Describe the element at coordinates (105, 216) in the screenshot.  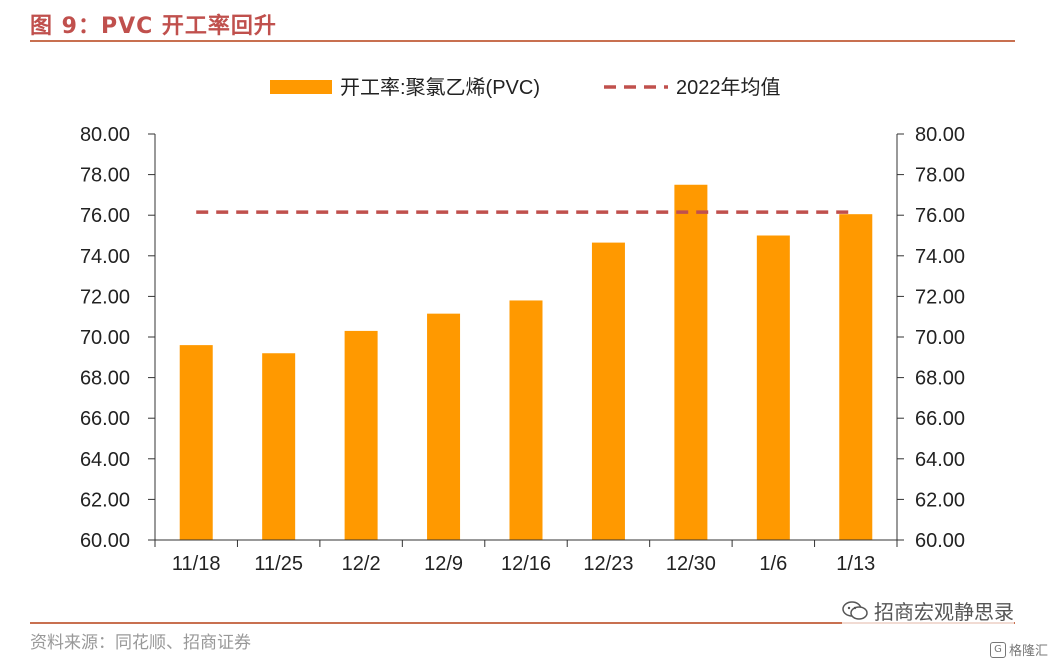
I see `y-tick-label-left: 76.00` at that location.